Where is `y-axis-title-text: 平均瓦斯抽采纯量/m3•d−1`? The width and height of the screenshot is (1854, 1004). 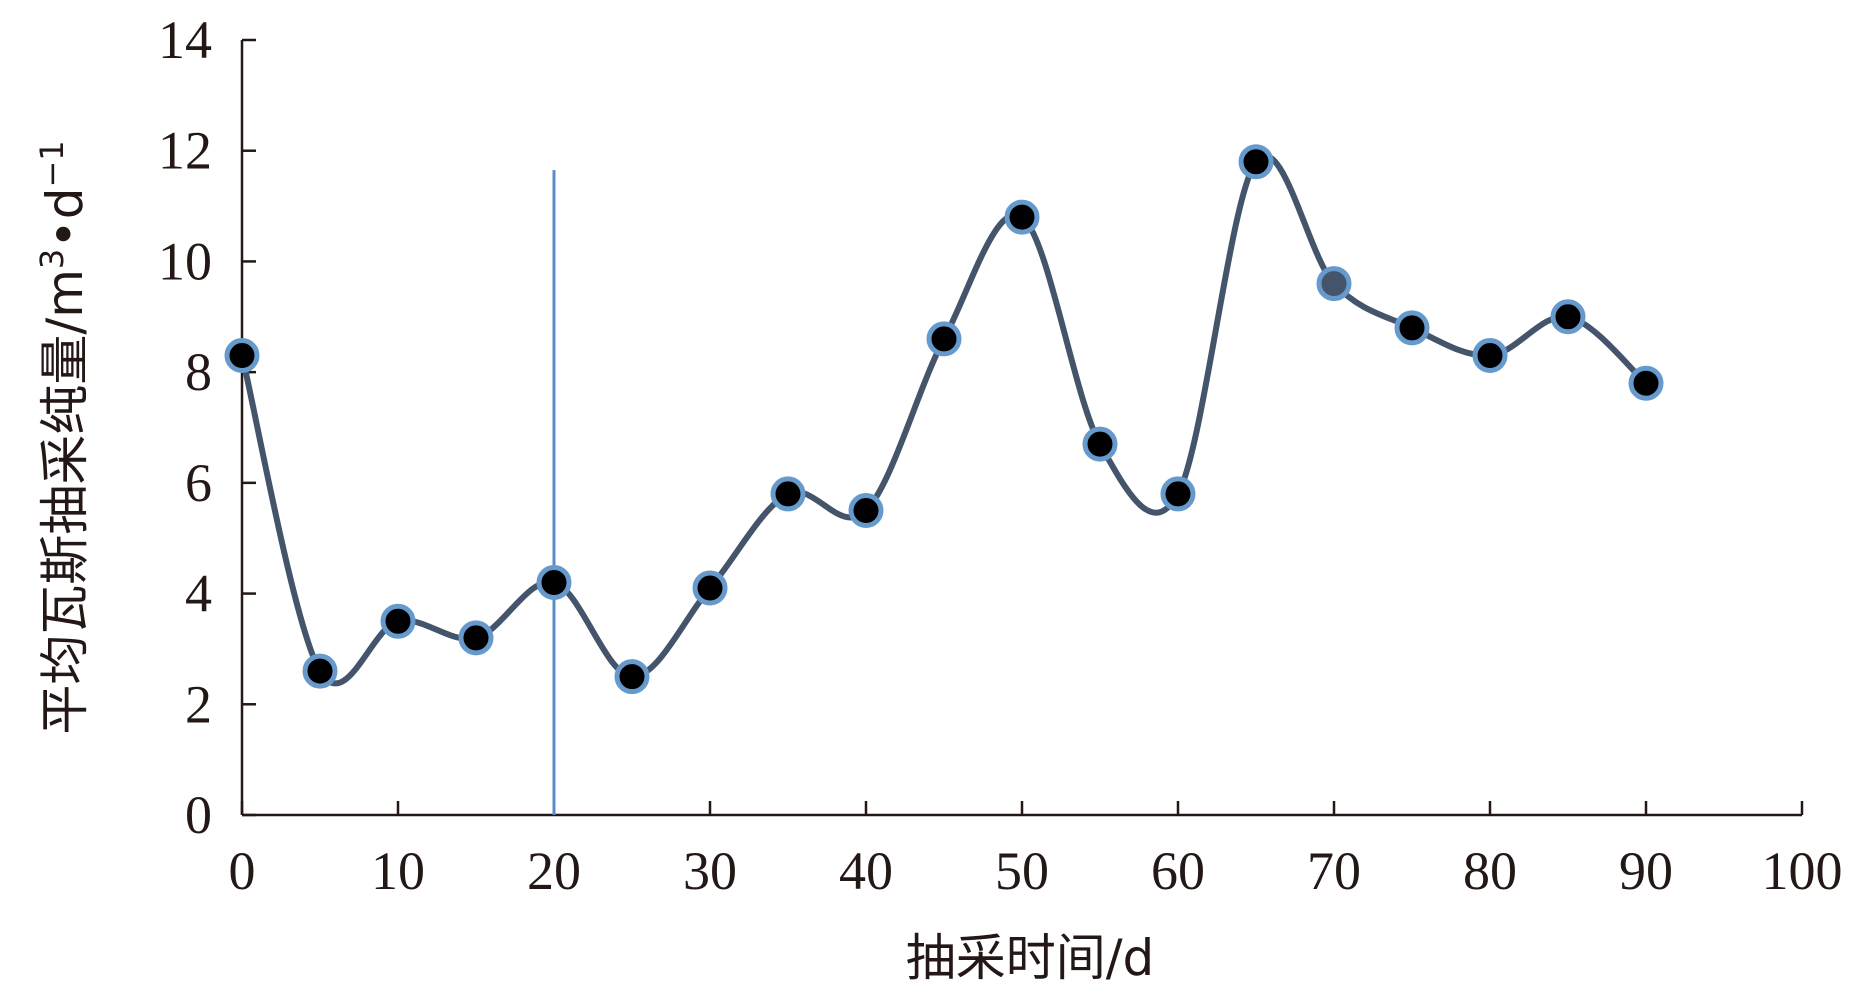 y-axis-title-text: 平均瓦斯抽采纯量/m3•d−1 is located at coordinates (63, 437).